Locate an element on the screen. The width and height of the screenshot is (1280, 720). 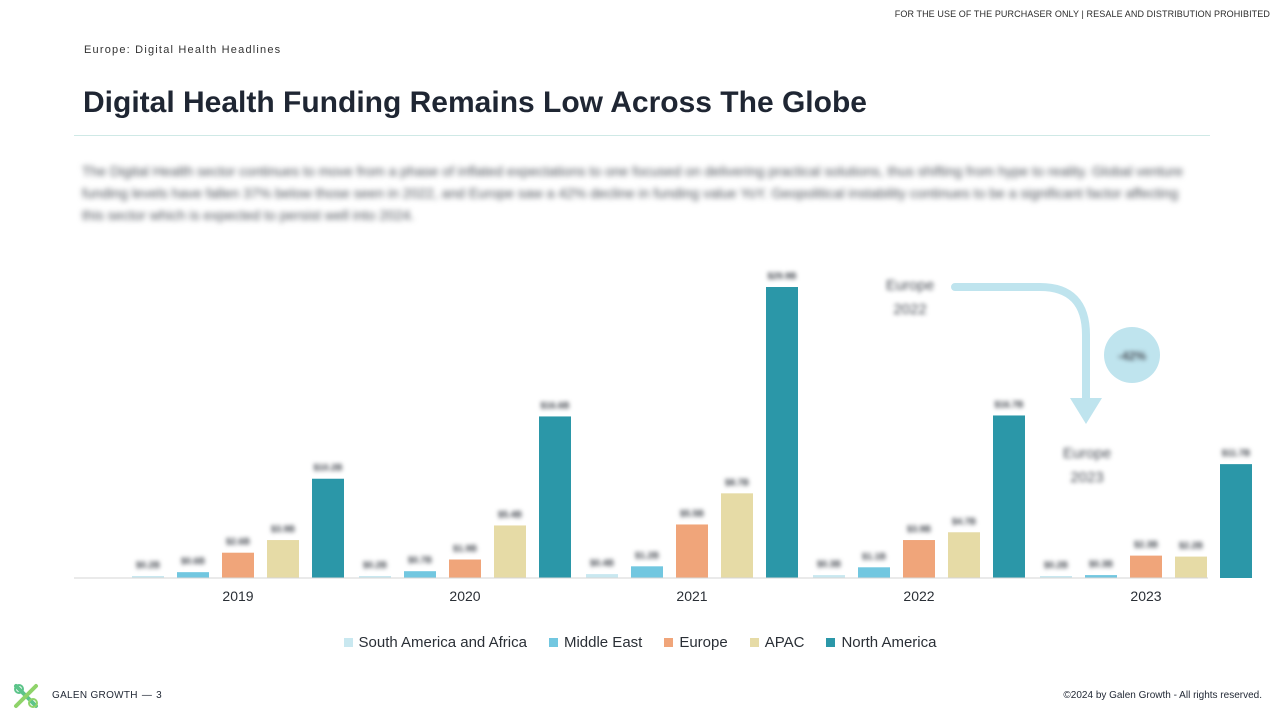
x-tick-label-2020: 2020 is located at coordinates (464, 596).